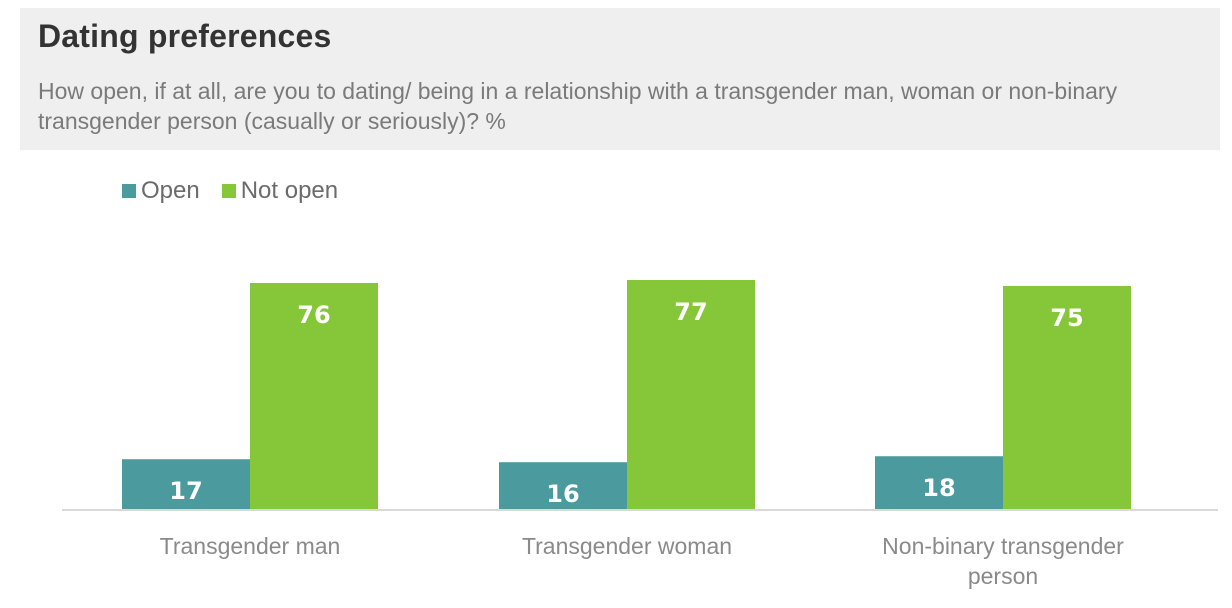  I want to click on legend-swatch-open, so click(129, 191).